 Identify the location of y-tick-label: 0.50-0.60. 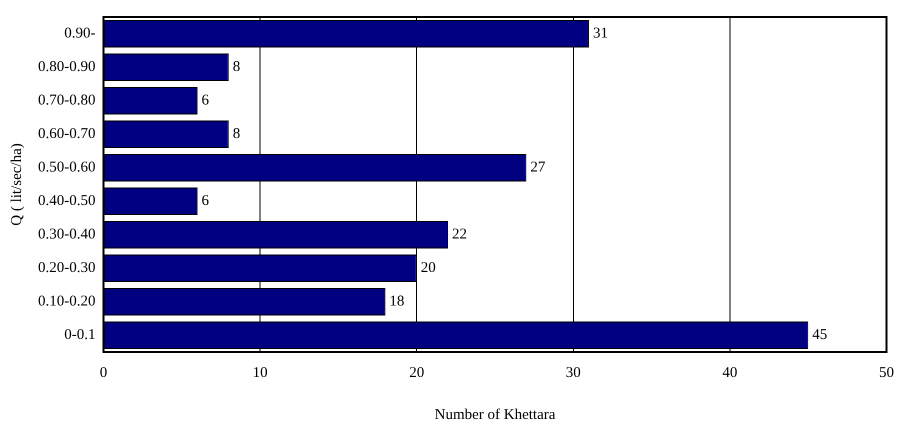
(67, 168).